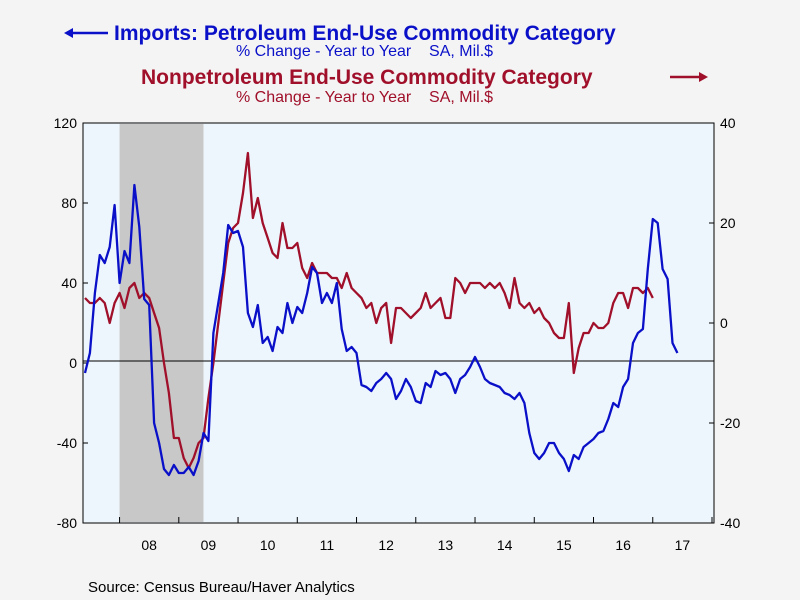  What do you see at coordinates (416, 535) in the screenshot?
I see `x-axis: 08 09 10 11 12 13 14 15 16 17` at bounding box center [416, 535].